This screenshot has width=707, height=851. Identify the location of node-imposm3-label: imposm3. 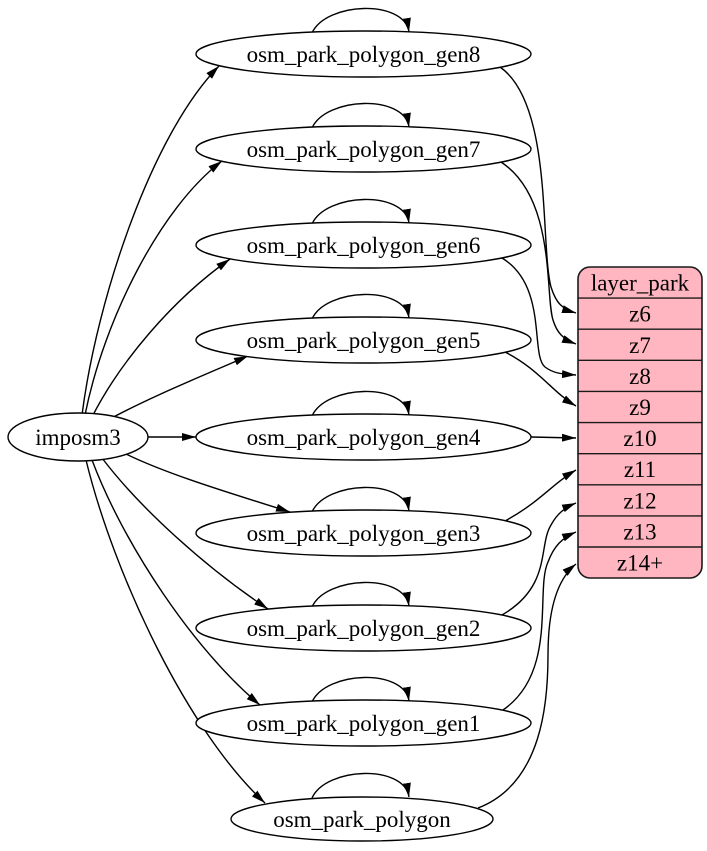
(78, 437).